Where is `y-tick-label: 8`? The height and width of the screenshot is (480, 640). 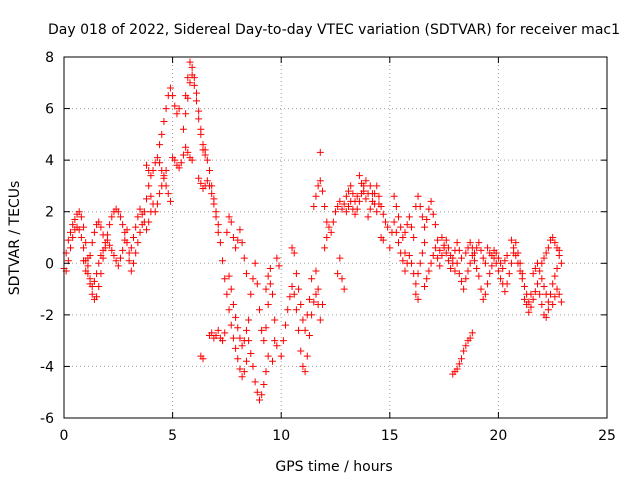
y-tick-label: 8 is located at coordinates (49, 58).